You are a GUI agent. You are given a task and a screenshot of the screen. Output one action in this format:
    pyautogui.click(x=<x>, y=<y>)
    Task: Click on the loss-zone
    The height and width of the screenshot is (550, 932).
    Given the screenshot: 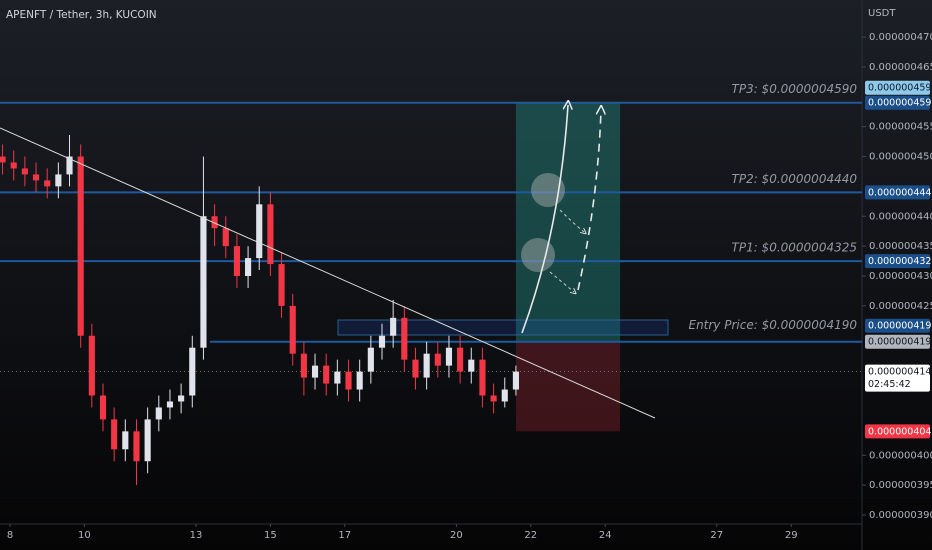 What is the action you would take?
    pyautogui.click(x=568, y=386)
    